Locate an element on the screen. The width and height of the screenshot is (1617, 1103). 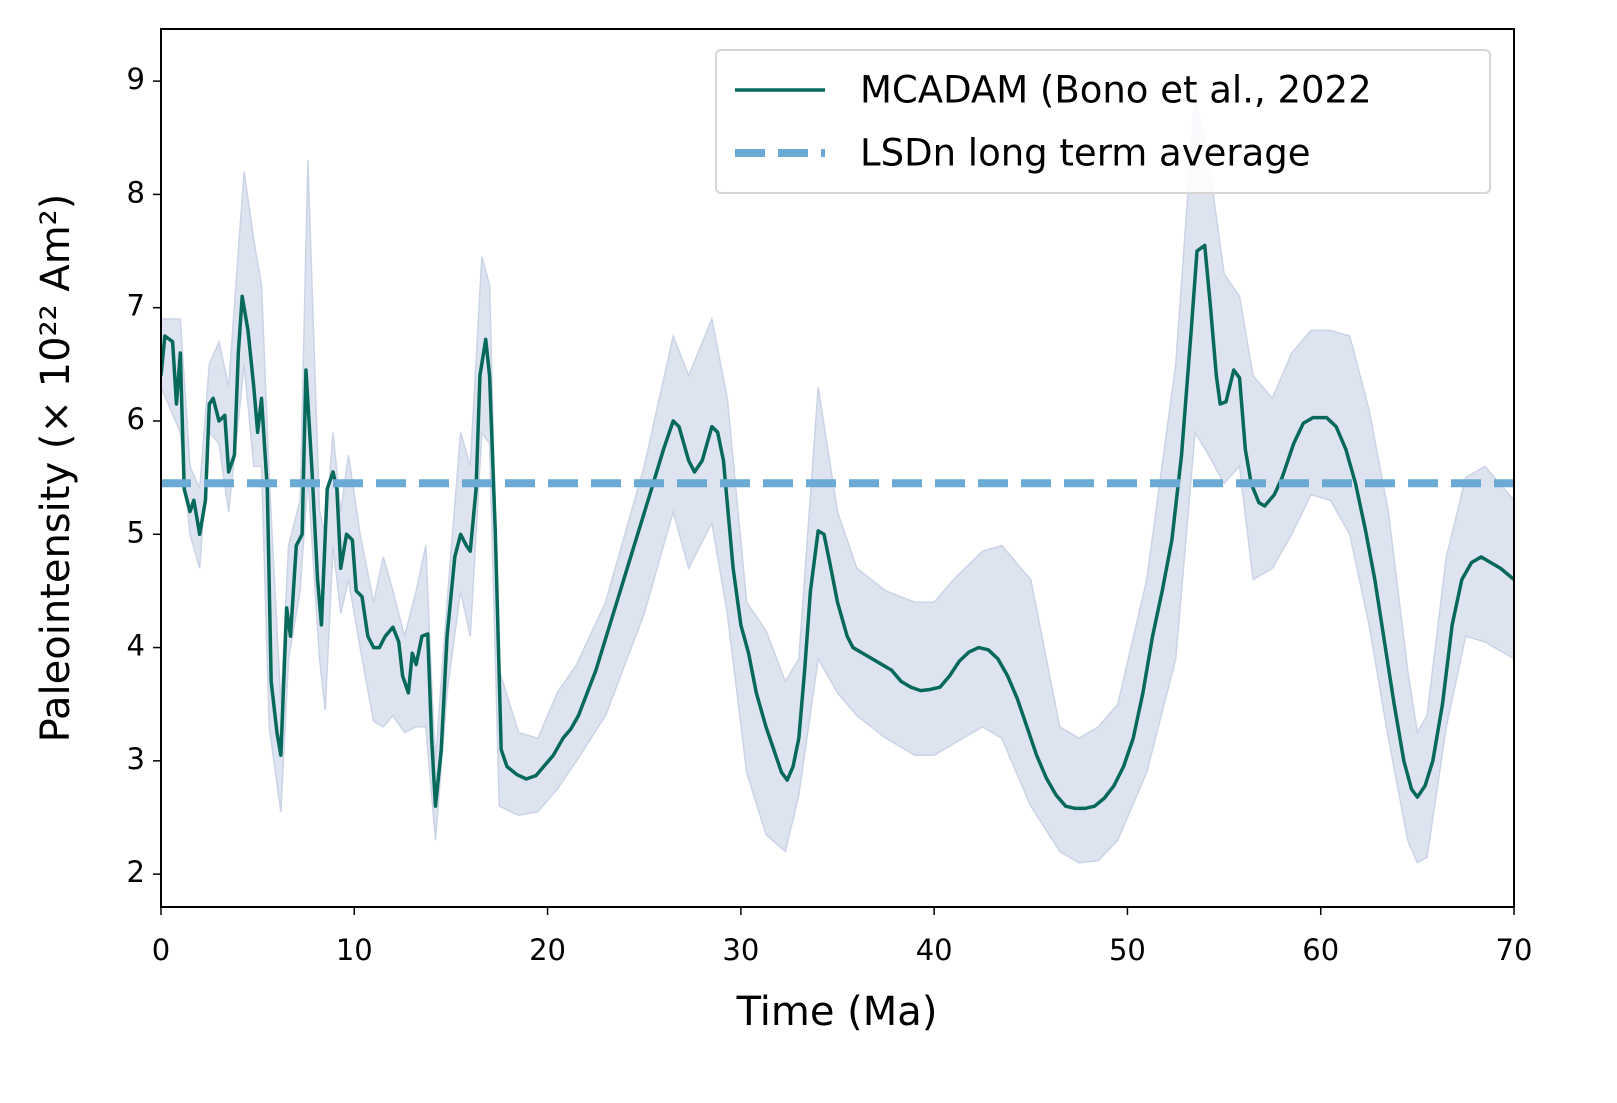
y-tick-label: 2 is located at coordinates (136, 872).